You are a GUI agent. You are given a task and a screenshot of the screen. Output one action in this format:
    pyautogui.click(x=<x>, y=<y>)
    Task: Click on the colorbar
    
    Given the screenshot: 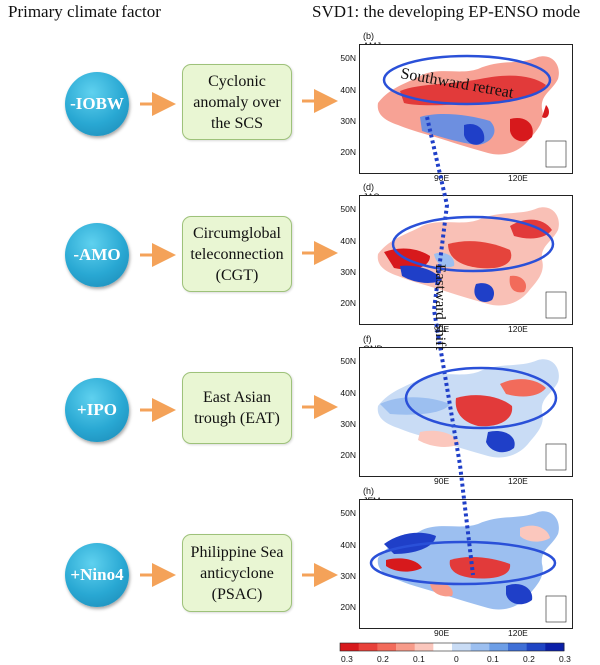 What is the action you would take?
    pyautogui.click(x=452, y=647)
    